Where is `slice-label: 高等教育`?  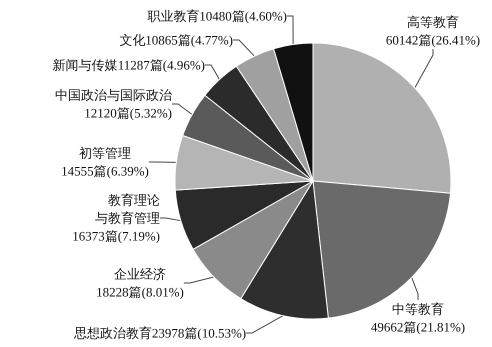
slice-label: 高等教育 is located at coordinates (433, 22).